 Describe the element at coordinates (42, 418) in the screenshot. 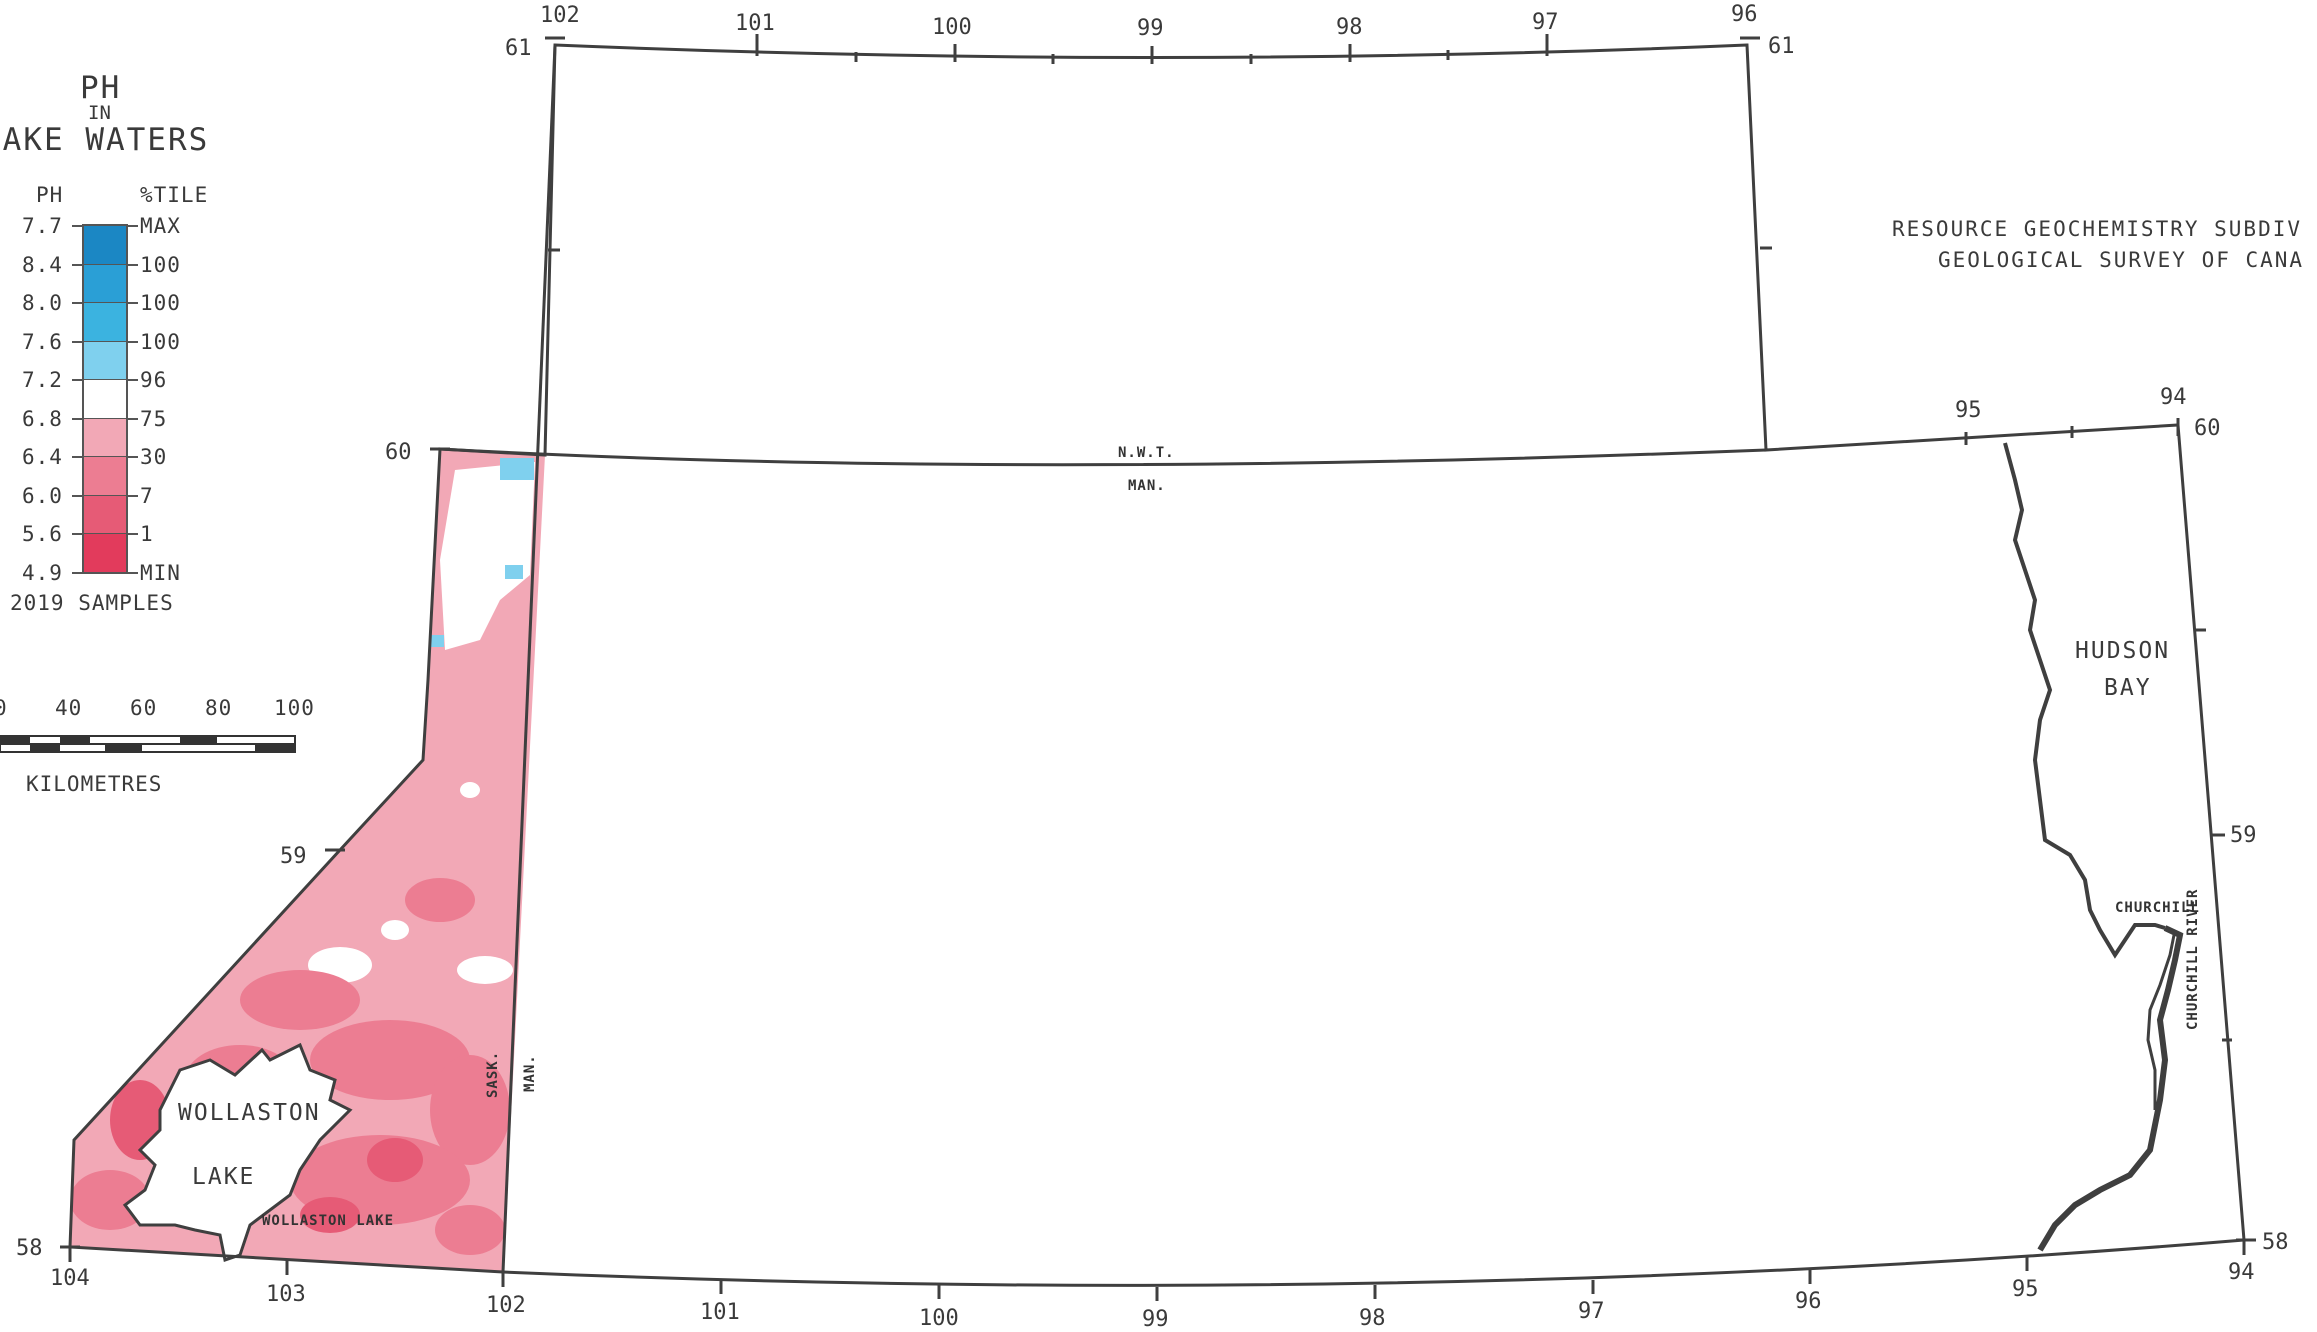

I see `legend-ph-value: 6.8` at that location.